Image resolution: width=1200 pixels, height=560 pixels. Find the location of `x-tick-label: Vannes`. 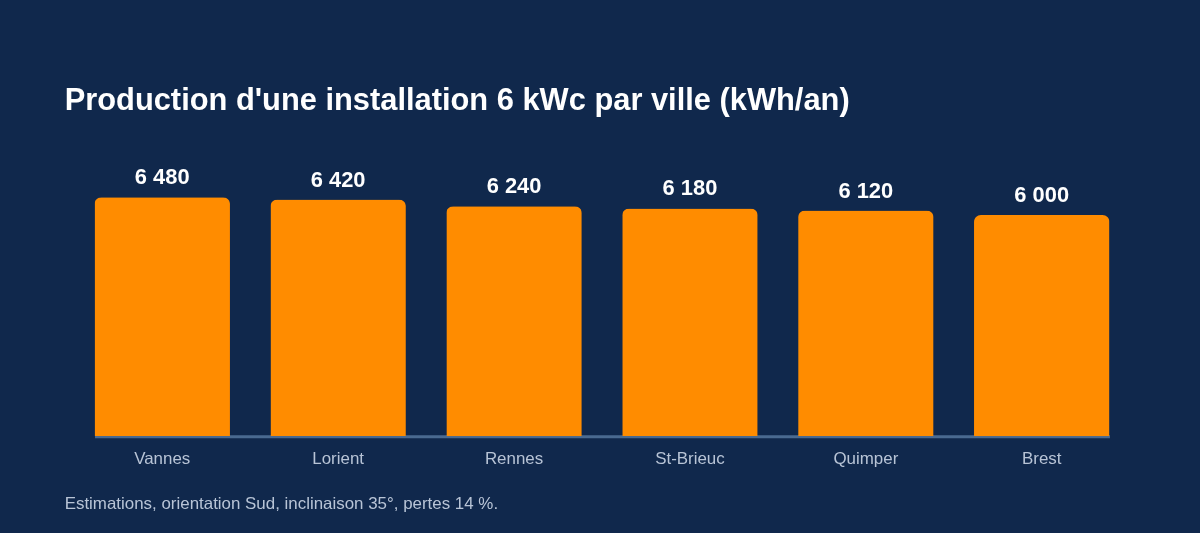

x-tick-label: Vannes is located at coordinates (162, 458).